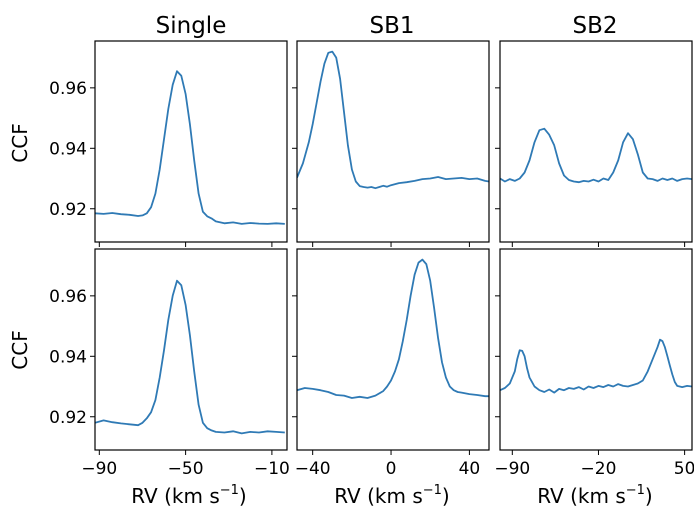  I want to click on ylabel-bottom: CCF, so click(20, 349).